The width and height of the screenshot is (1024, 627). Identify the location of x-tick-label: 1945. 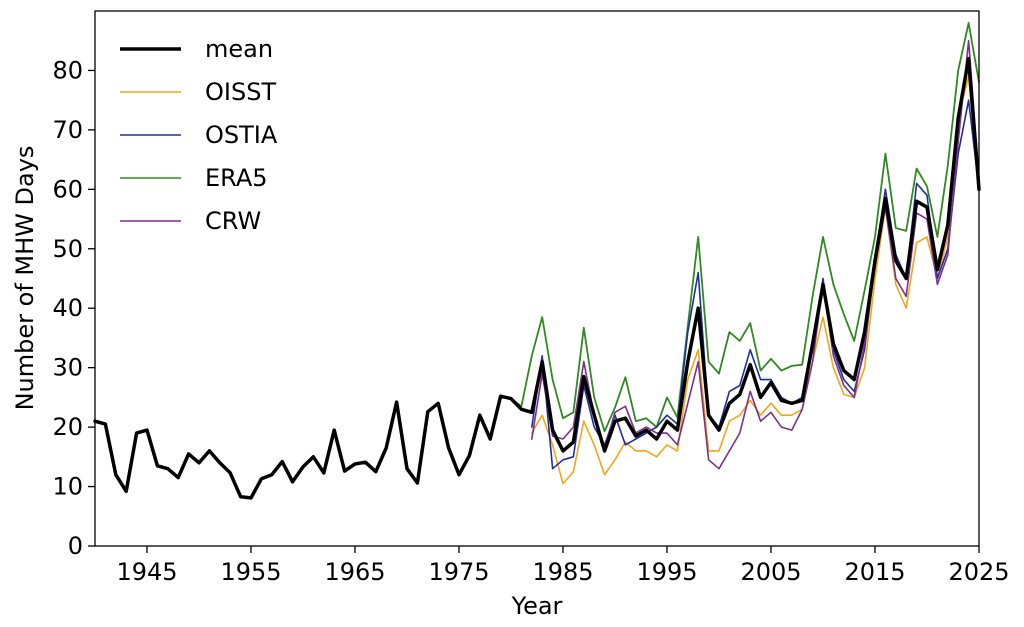
(146, 572).